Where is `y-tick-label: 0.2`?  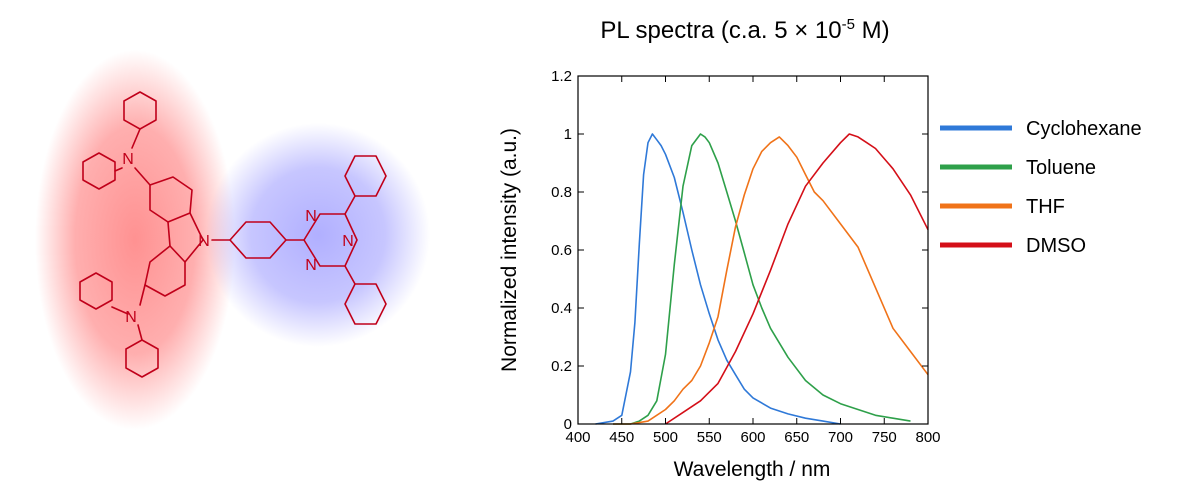 y-tick-label: 0.2 is located at coordinates (561, 366).